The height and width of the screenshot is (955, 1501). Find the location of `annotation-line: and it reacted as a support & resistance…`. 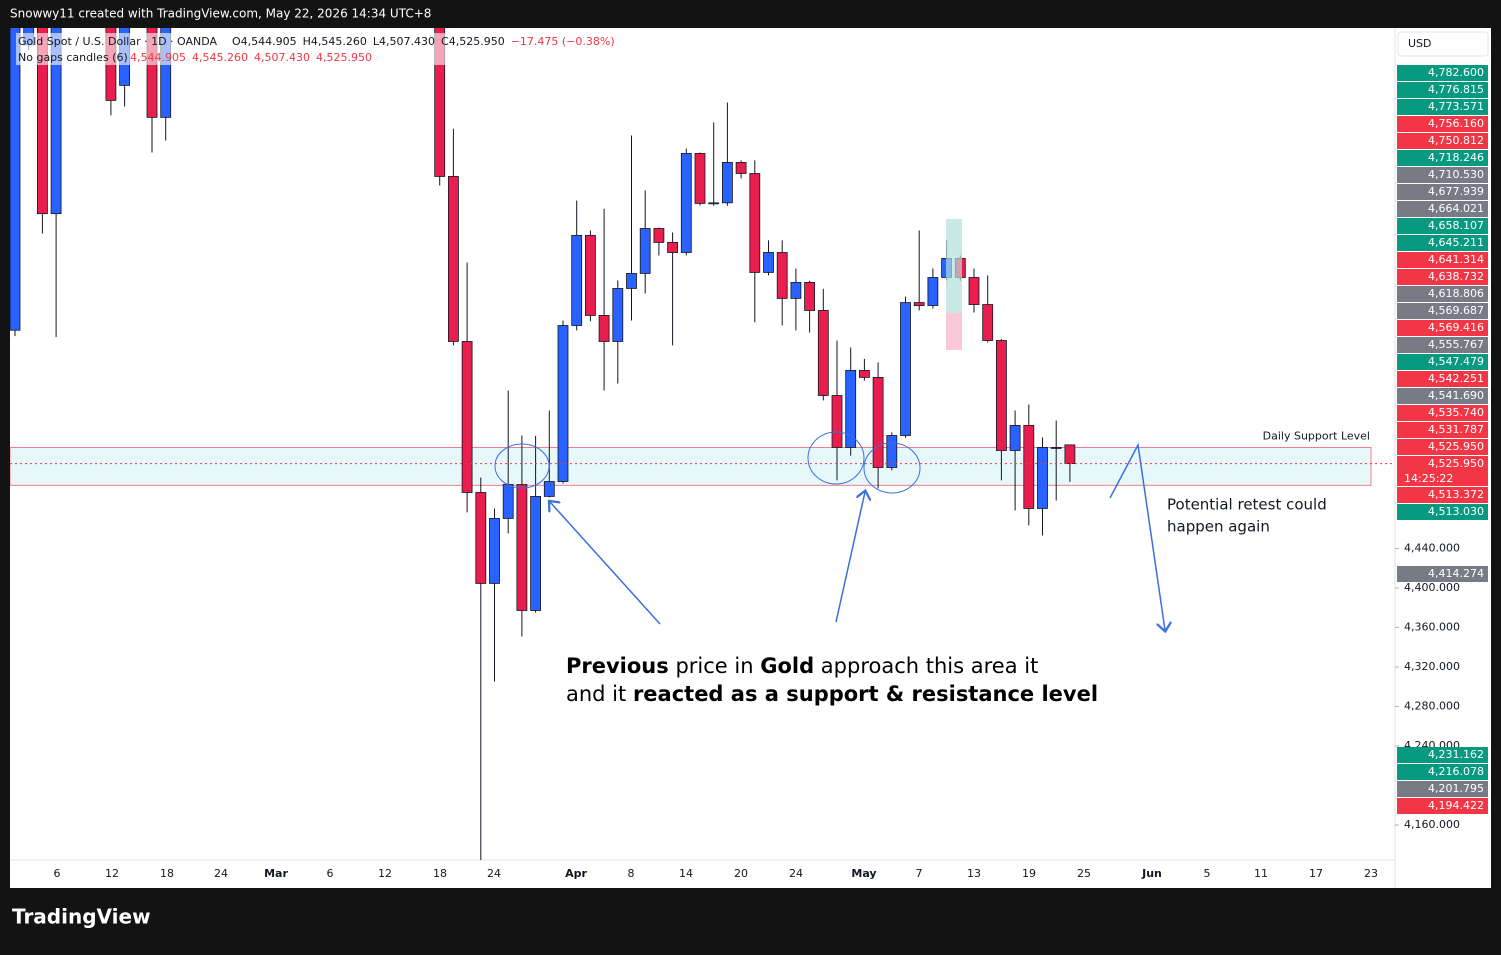

annotation-line: and it reacted as a support & resistance… is located at coordinates (832, 694).